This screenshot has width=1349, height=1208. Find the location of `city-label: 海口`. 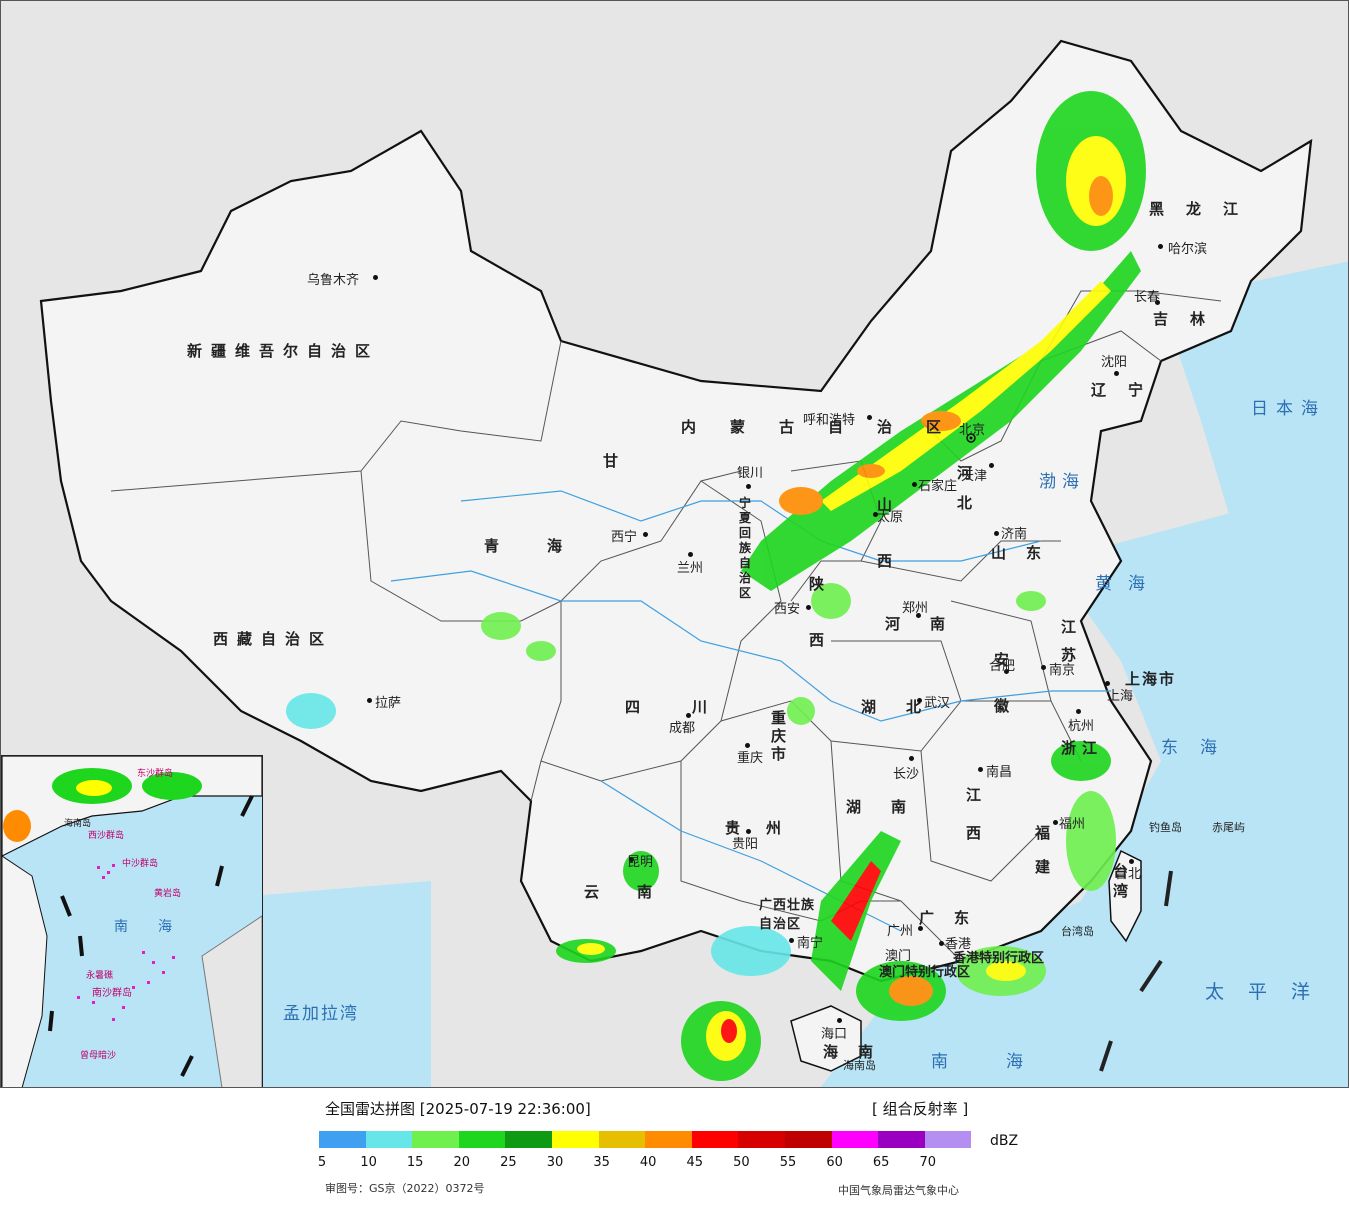

city-label: 海口 is located at coordinates (834, 1034).